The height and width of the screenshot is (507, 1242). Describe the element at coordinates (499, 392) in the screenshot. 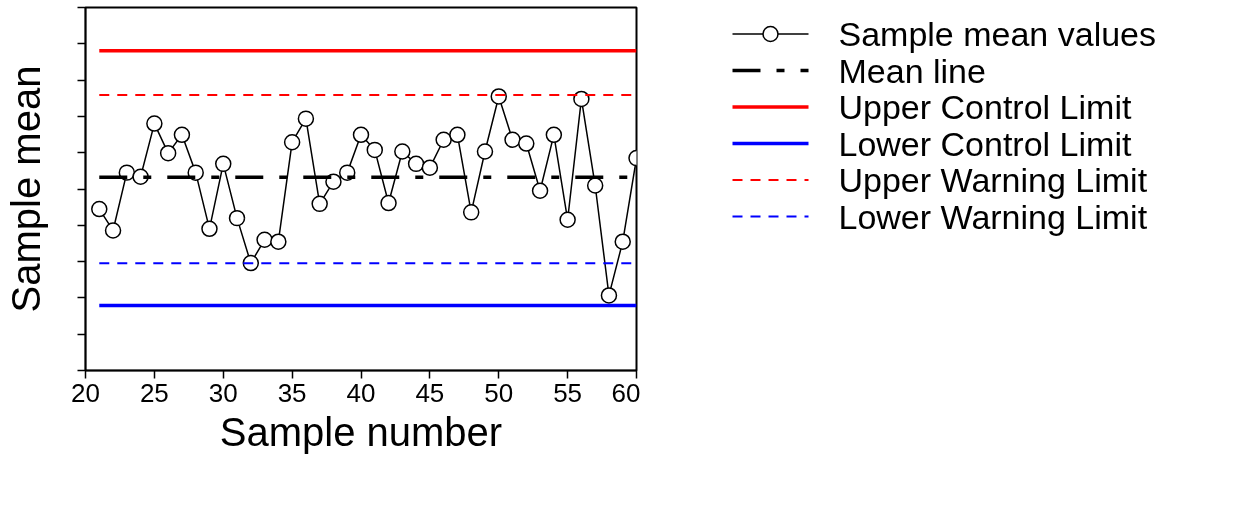

I see `x-tick-label: 50` at that location.